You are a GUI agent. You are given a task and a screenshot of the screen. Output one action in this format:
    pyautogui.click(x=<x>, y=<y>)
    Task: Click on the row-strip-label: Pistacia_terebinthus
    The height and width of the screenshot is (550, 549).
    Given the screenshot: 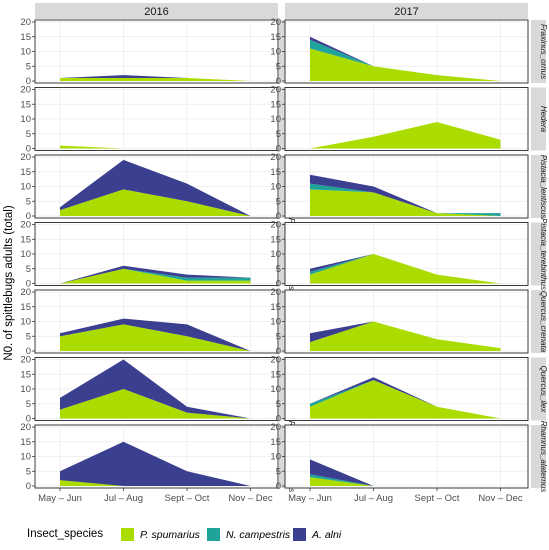 What is the action you would take?
    pyautogui.click(x=543, y=254)
    